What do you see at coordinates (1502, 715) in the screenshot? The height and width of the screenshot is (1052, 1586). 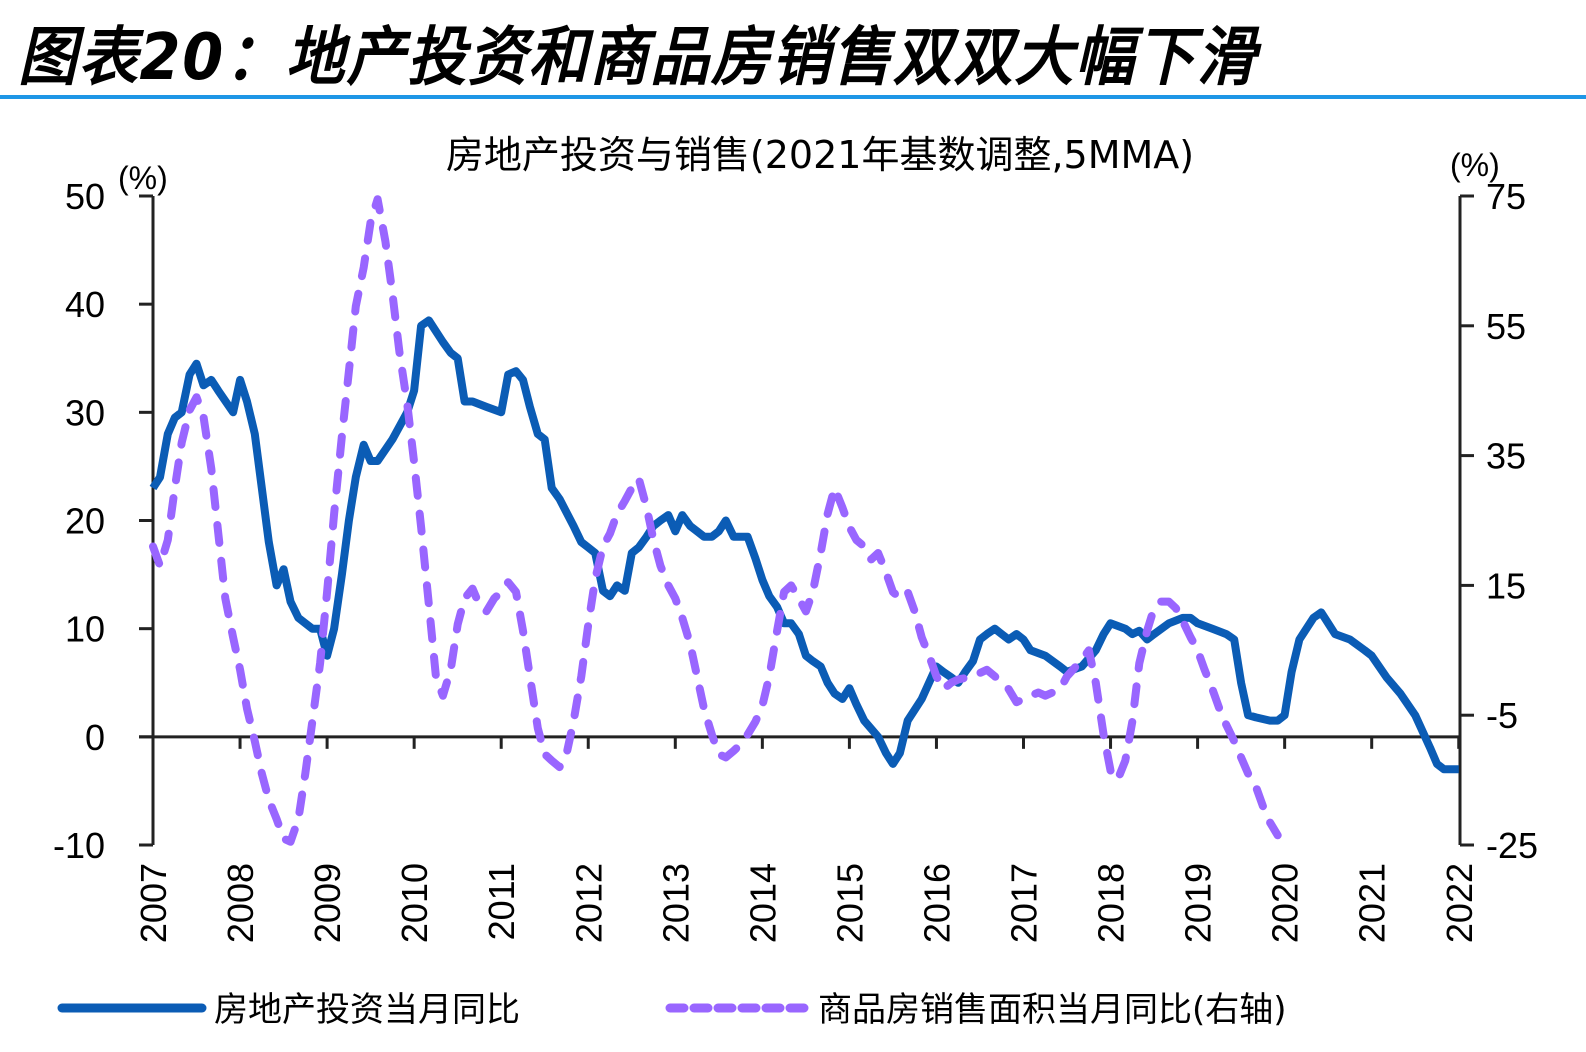 I see `right-y-tick-label: -5` at bounding box center [1502, 715].